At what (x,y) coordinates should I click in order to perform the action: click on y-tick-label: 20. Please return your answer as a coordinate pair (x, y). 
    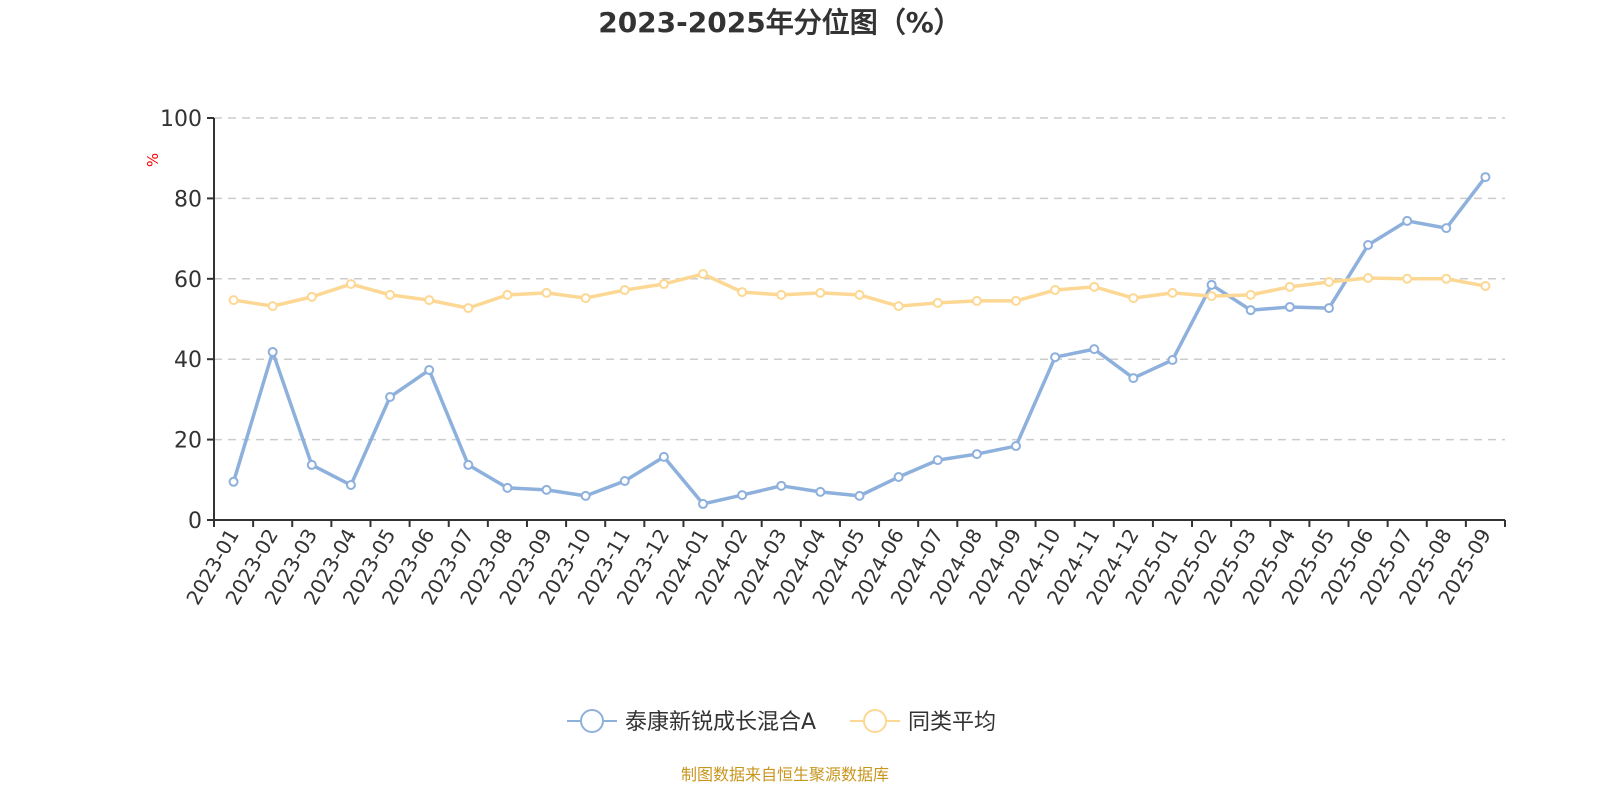
    Looking at the image, I should click on (188, 441).